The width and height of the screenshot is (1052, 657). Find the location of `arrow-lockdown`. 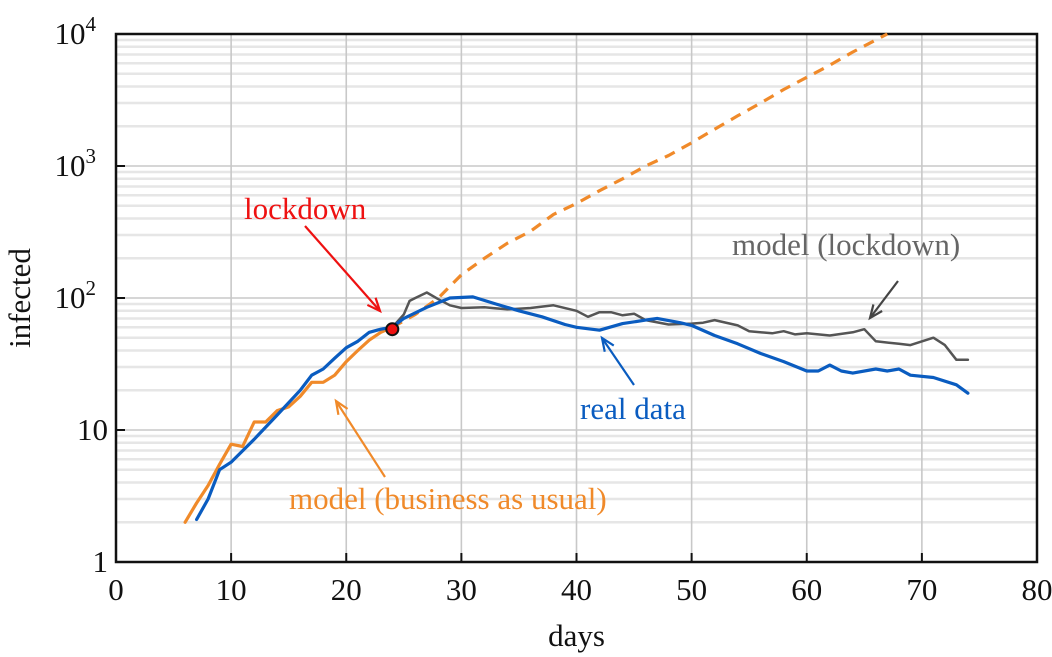

arrow-lockdown is located at coordinates (342, 268).